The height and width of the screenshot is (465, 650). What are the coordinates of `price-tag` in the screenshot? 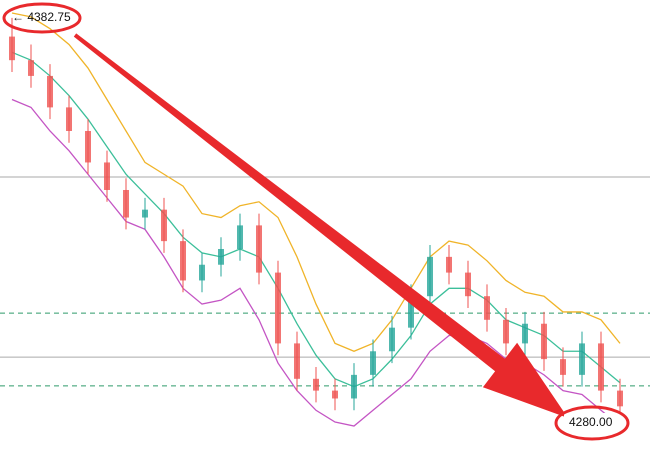 It's located at (593, 422).